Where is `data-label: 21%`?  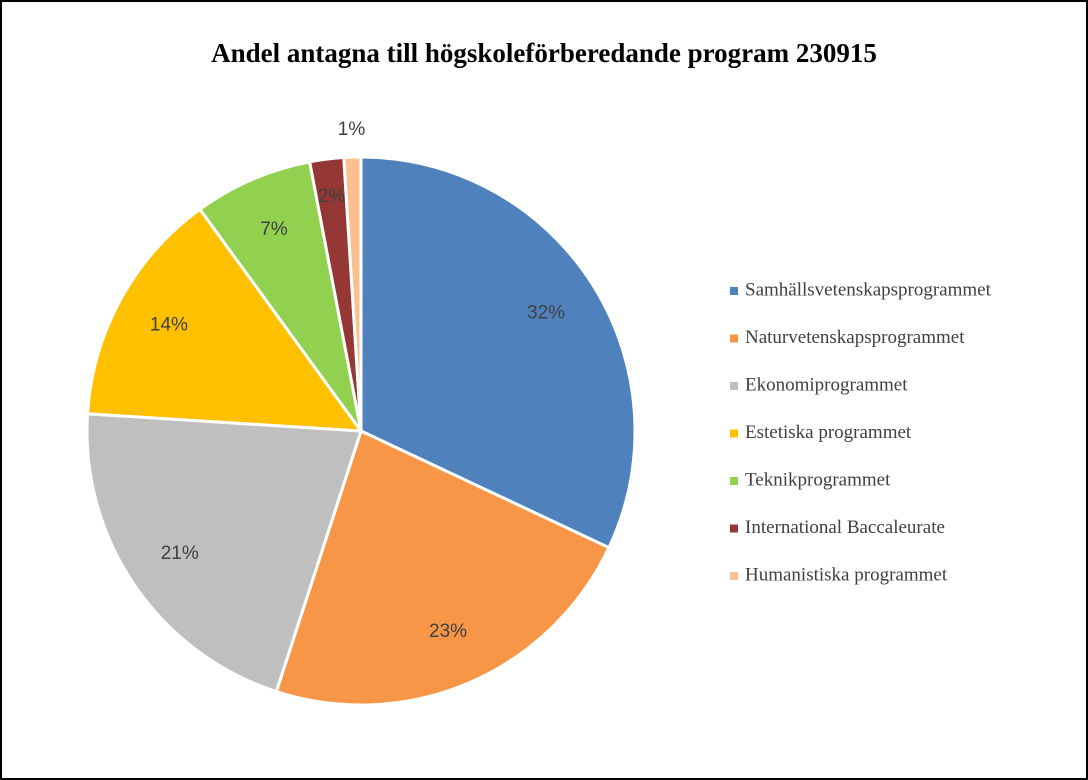
data-label: 21% is located at coordinates (180, 553).